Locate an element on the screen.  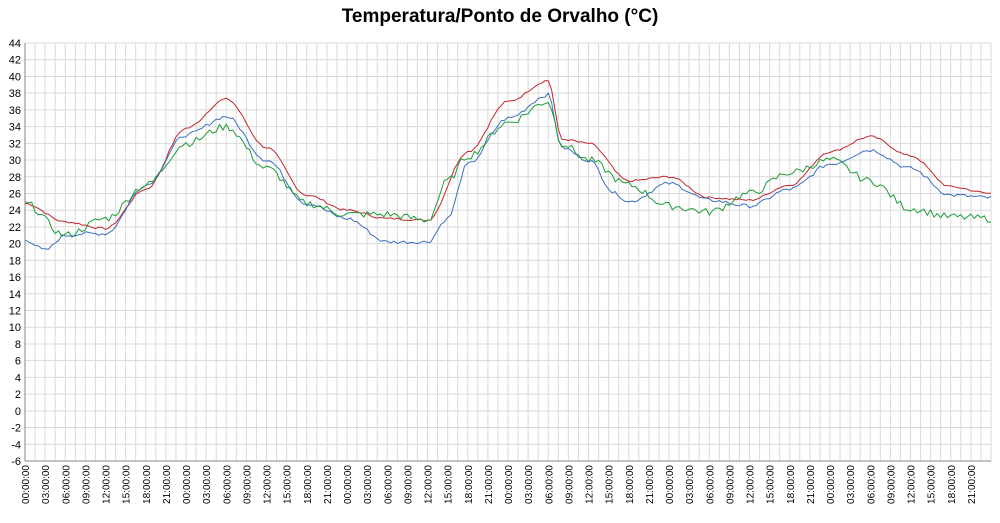
y-tick-label: 44 is located at coordinates (15, 44).